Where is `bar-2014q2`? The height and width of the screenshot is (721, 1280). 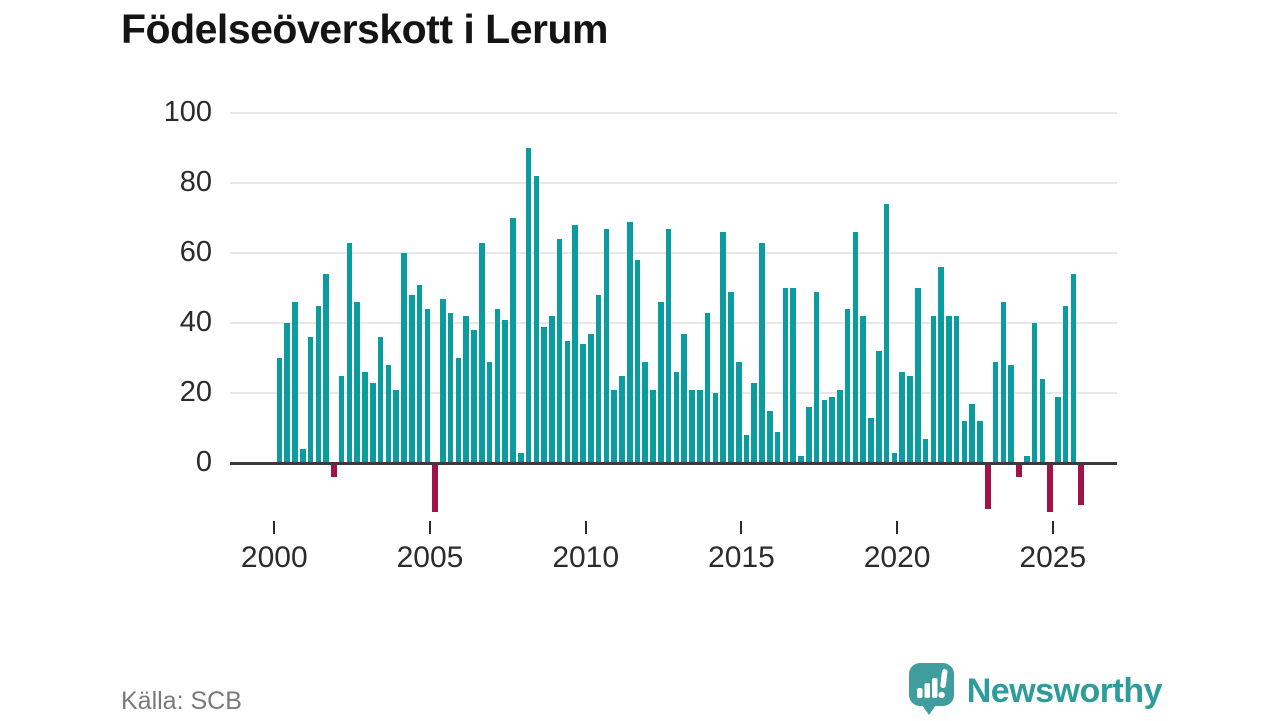
bar-2014q2 is located at coordinates (723, 347).